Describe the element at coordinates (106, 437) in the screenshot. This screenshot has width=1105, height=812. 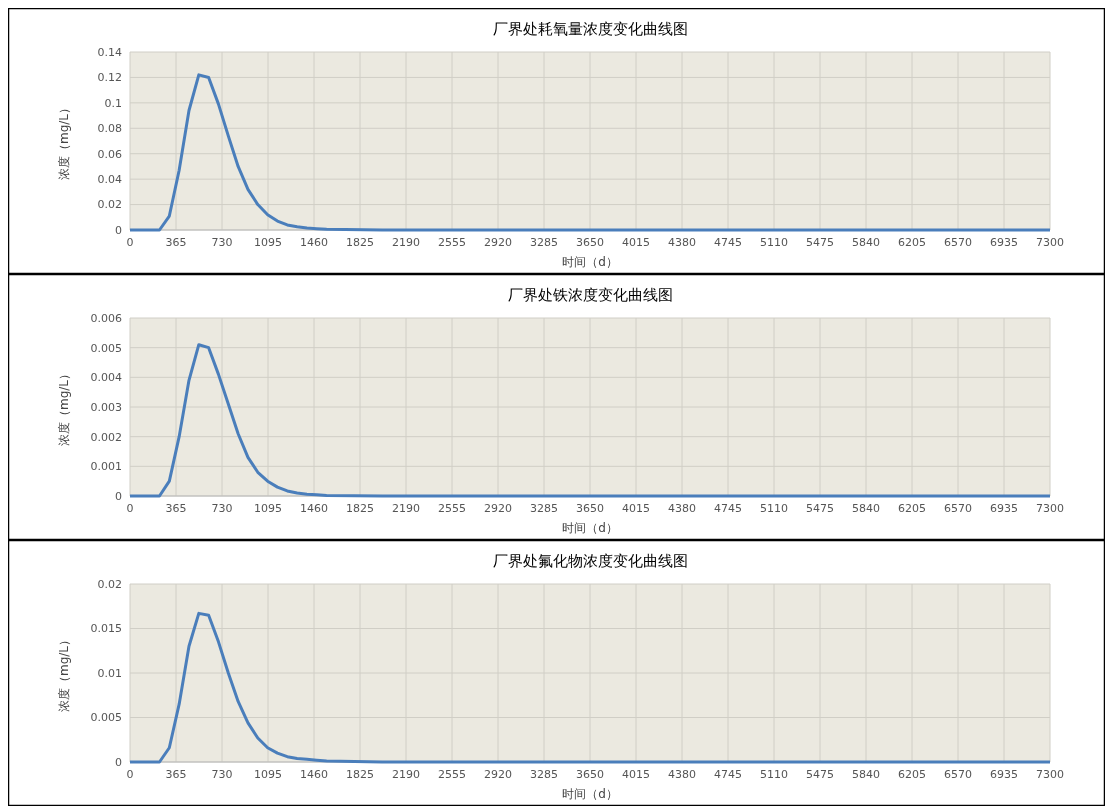
I see `y-tick-label: 0.002` at that location.